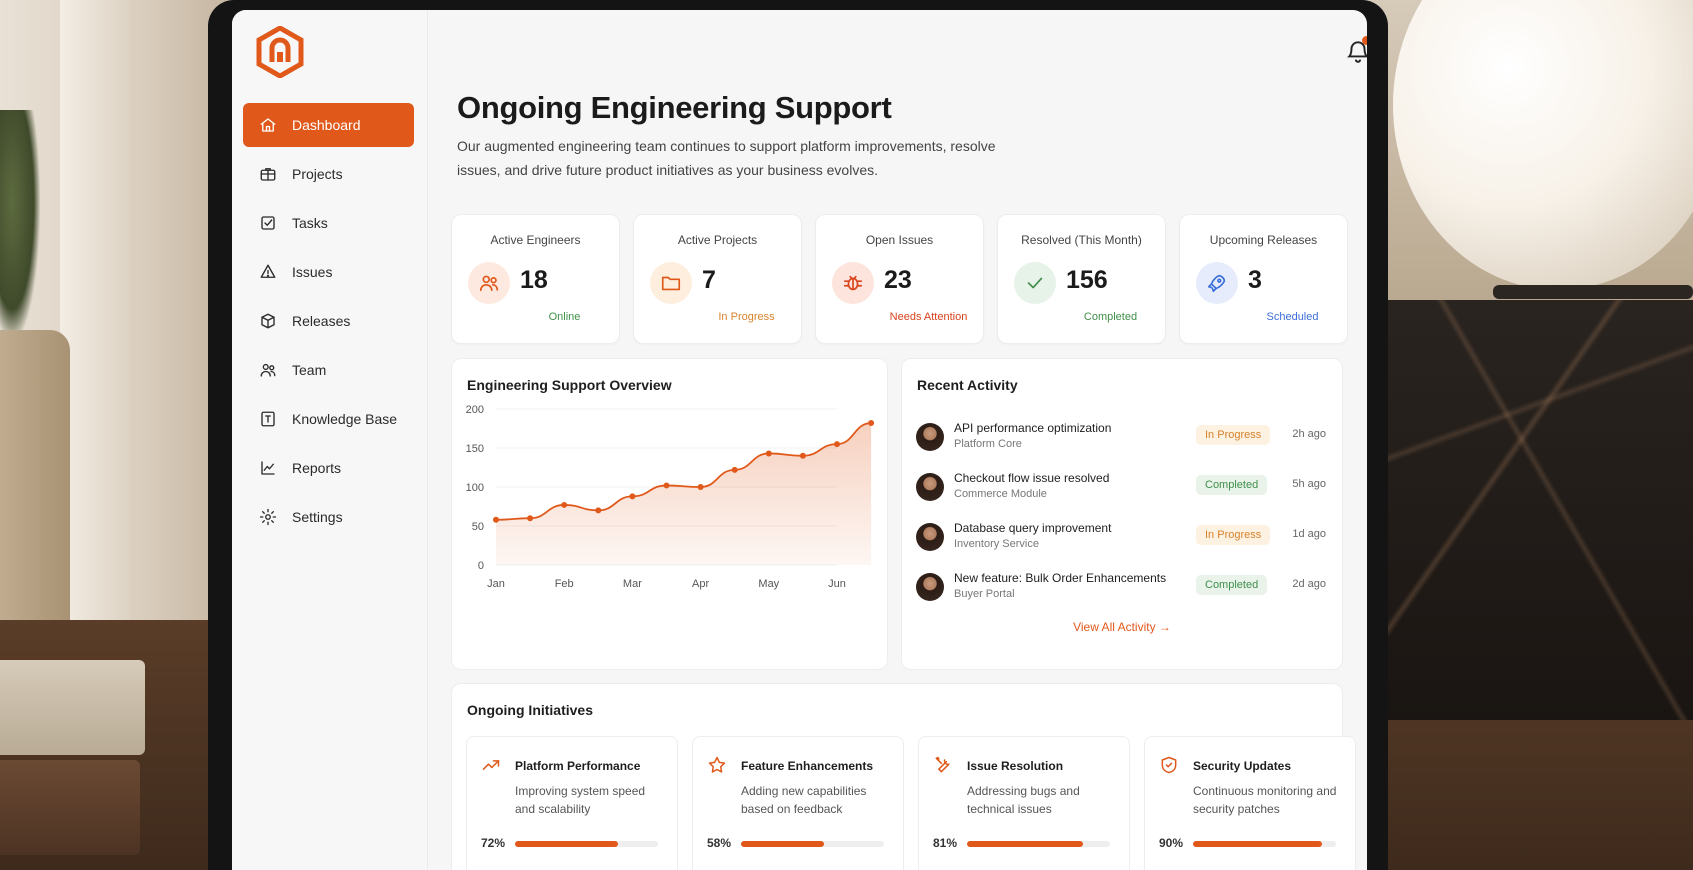 The width and height of the screenshot is (1693, 870). I want to click on sidebar-item-tasks: Tasks, so click(328, 223).